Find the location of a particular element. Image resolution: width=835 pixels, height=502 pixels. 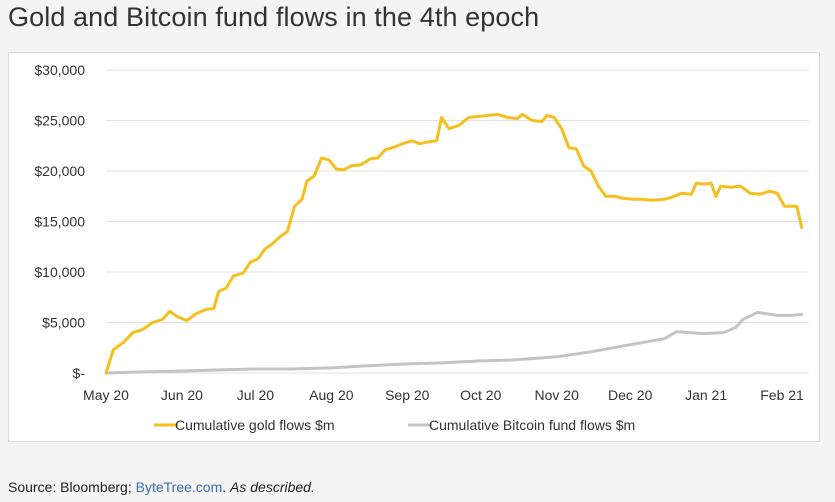

x-tick-label: May 20 is located at coordinates (106, 395).